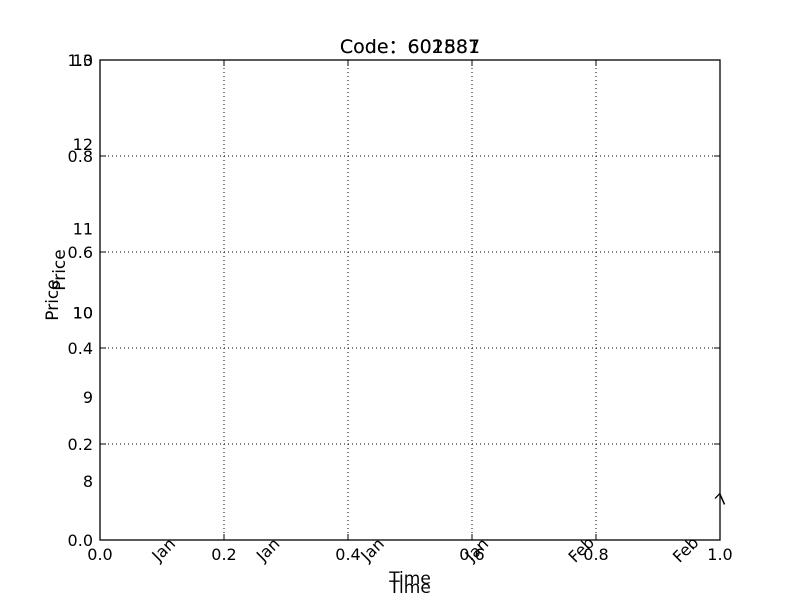 The height and width of the screenshot is (600, 800). What do you see at coordinates (471, 554) in the screenshot?
I see `x-tick-label: 0.6` at bounding box center [471, 554].